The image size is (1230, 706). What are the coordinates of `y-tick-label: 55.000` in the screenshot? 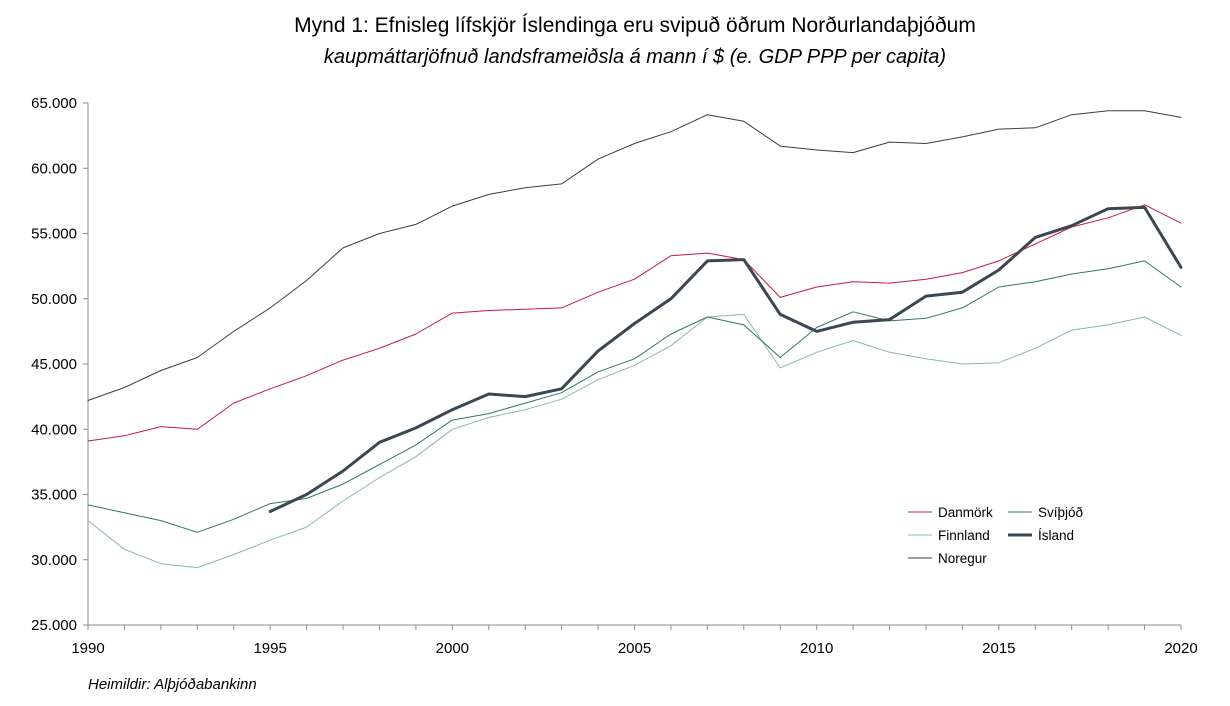 It's located at (54, 234).